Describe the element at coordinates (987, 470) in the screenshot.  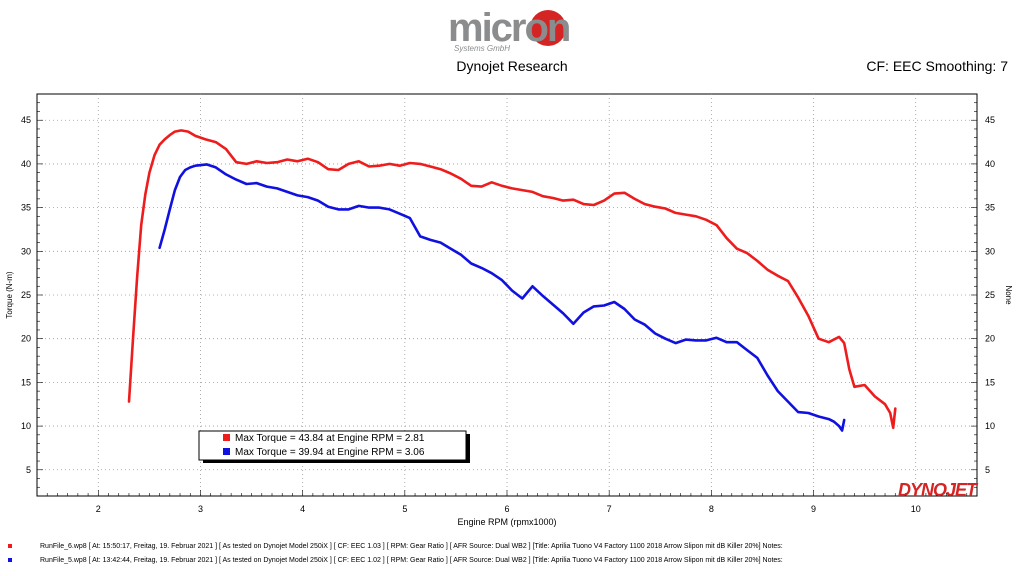
I see `y-tick-label-right: 5` at that location.